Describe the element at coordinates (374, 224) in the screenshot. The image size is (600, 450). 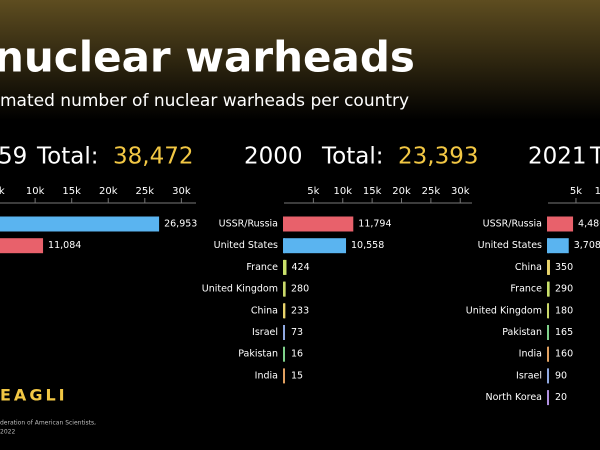
I see `value-label: 11,794` at that location.